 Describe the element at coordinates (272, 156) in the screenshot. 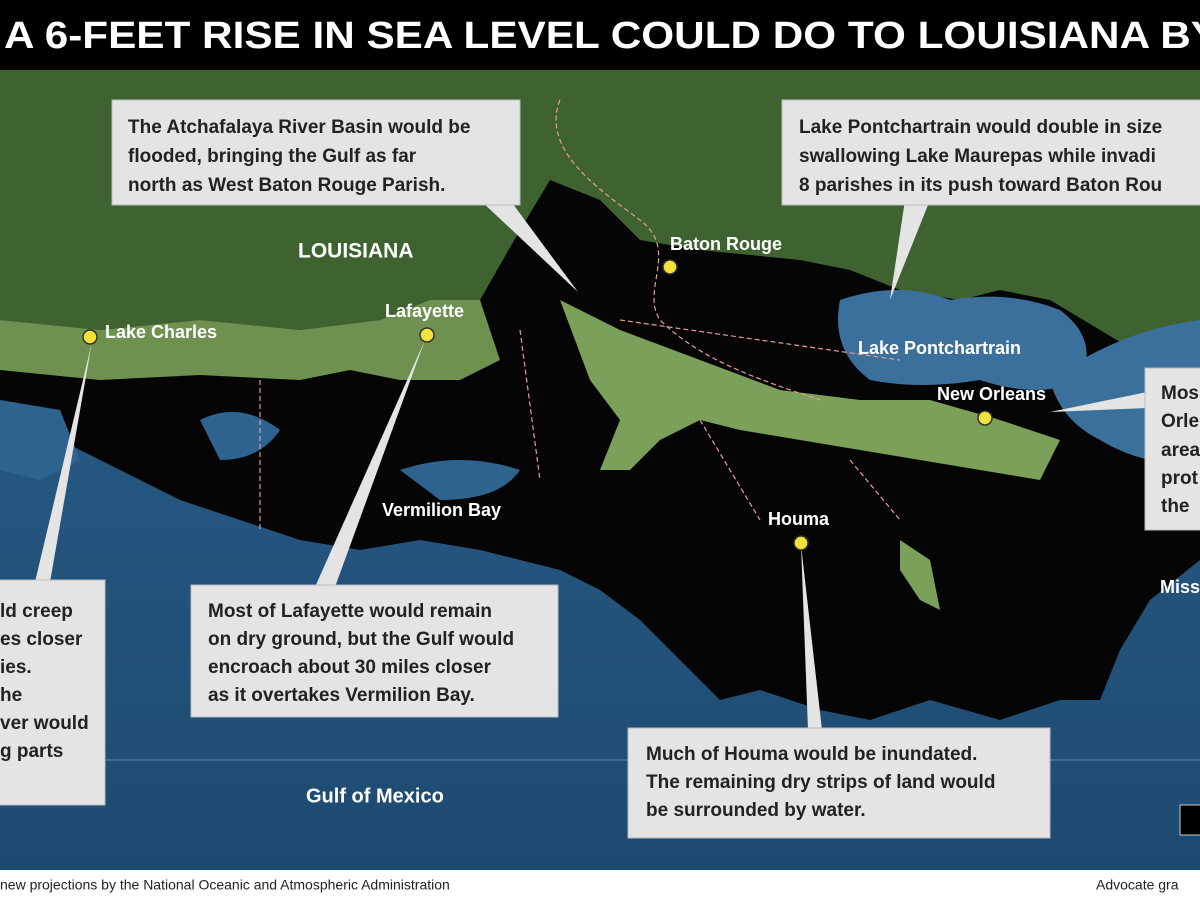

I see `callout-line: flooded, bringing the Gulf as far` at that location.